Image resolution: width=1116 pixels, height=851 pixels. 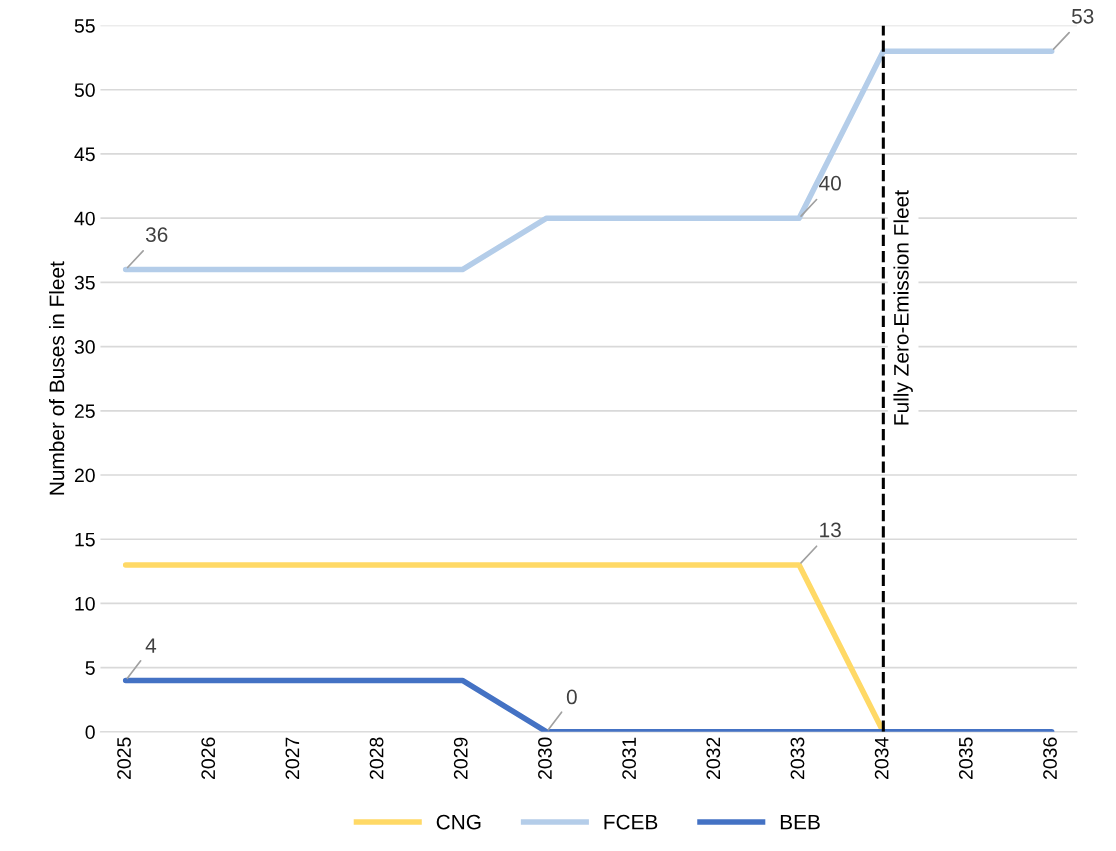 What do you see at coordinates (629, 758) in the screenshot?
I see `x-tick-label: 2031` at bounding box center [629, 758].